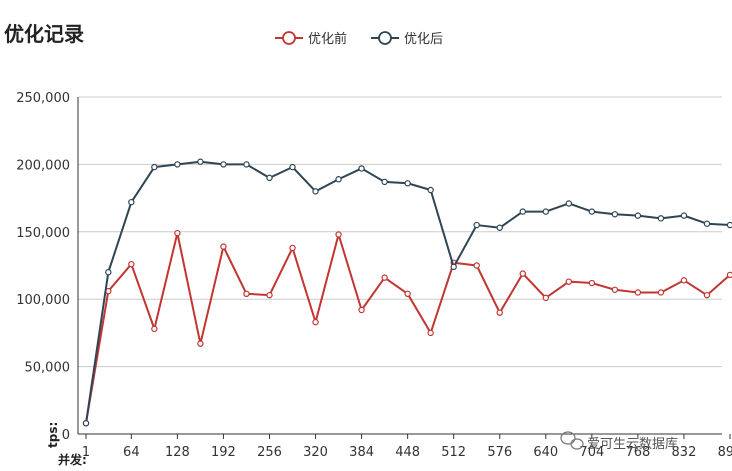 The width and height of the screenshot is (732, 471). I want to click on x-tick-label: 640, so click(545, 452).